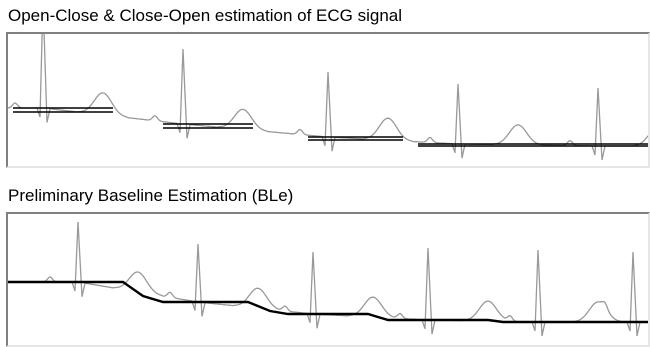 This screenshot has width=650, height=347. Describe the element at coordinates (151, 195) in the screenshot. I see `bottom-chart-title: Preliminary Baseline Estimation (BLe)` at that location.